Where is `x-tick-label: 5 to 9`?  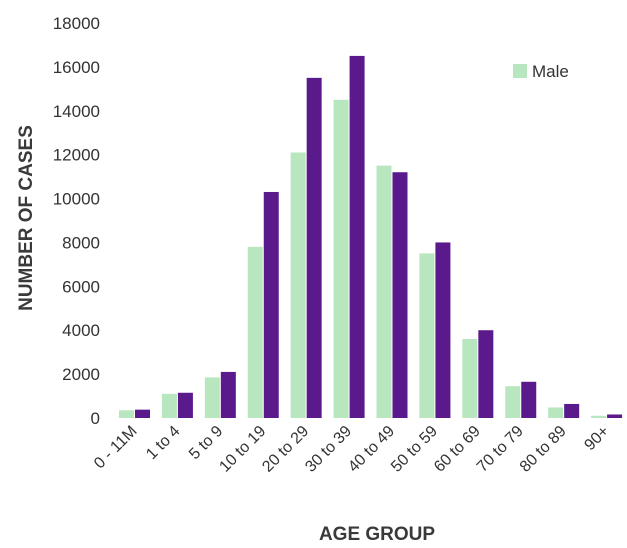
x-tick-label: 5 to 9 is located at coordinates (206, 443).